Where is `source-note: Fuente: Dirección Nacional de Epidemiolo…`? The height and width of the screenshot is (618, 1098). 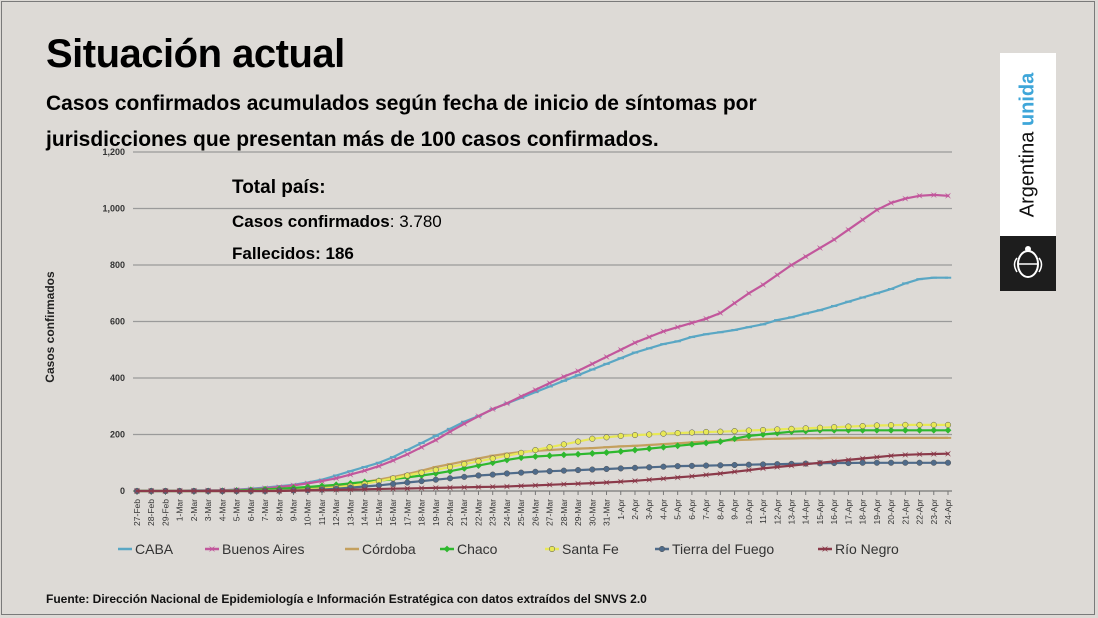
source-note: Fuente: Dirección Nacional de Epidemiolo… is located at coordinates (346, 599).